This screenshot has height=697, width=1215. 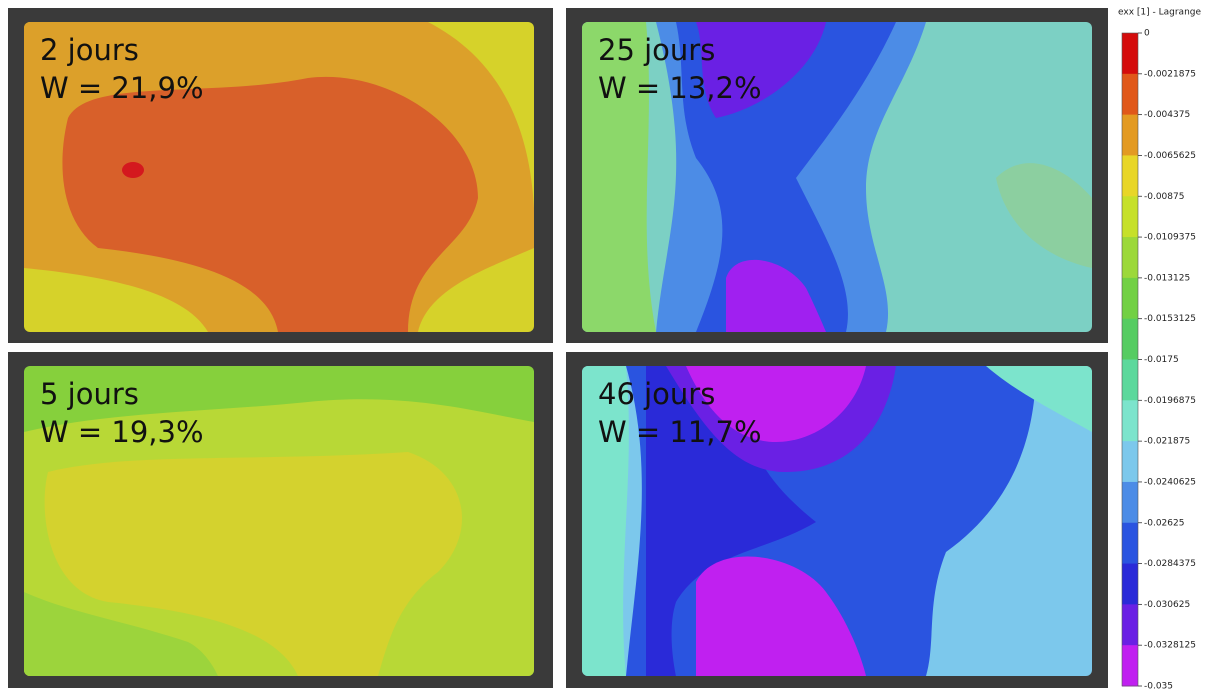 What do you see at coordinates (1170, 156) in the screenshot?
I see `colorbar-tick-label: -0.0065625` at bounding box center [1170, 156].